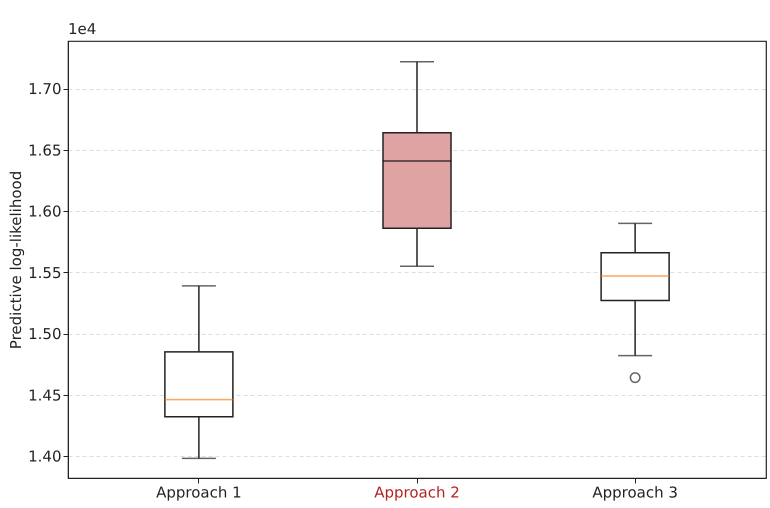 The image size is (770, 508). I want to click on text: 1e4, so click(82, 29).